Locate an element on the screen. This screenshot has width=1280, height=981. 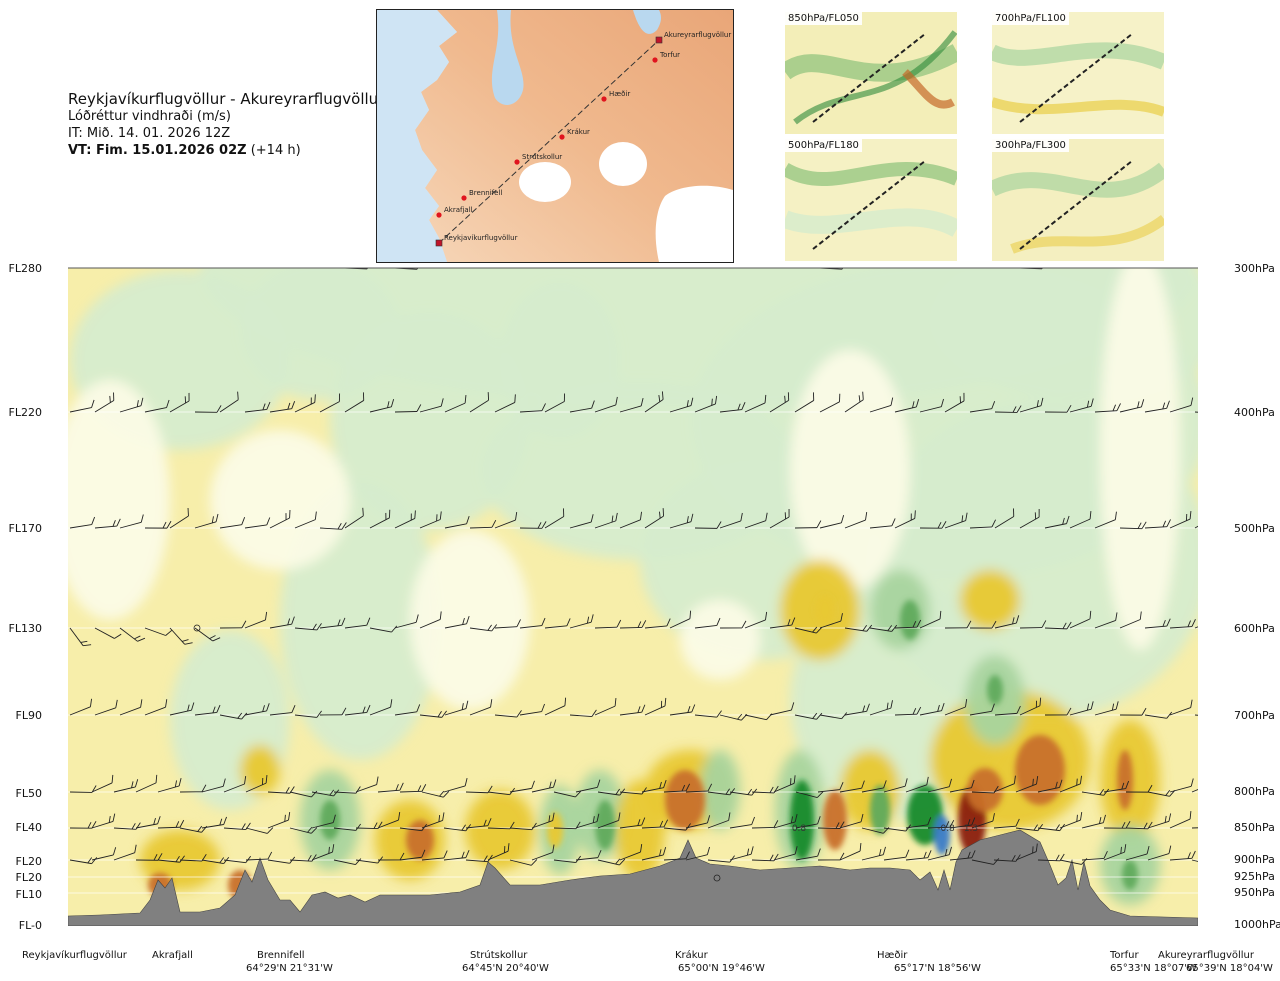
level-map-300-caption: 300hPa/FL300 is located at coordinates (1030, 145).